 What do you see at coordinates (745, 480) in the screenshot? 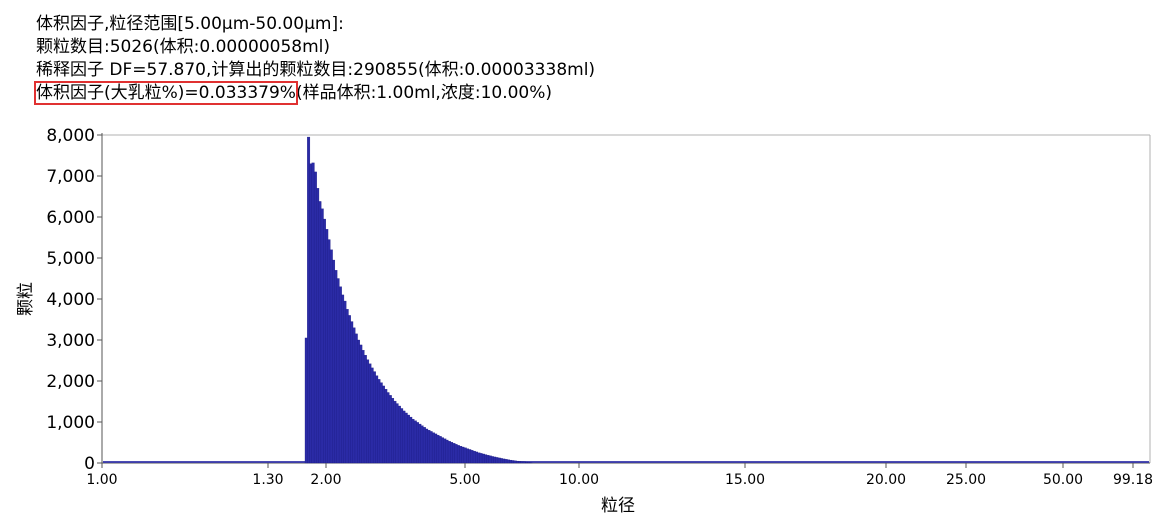
I see `x-tick-label: 15.00` at bounding box center [745, 480].